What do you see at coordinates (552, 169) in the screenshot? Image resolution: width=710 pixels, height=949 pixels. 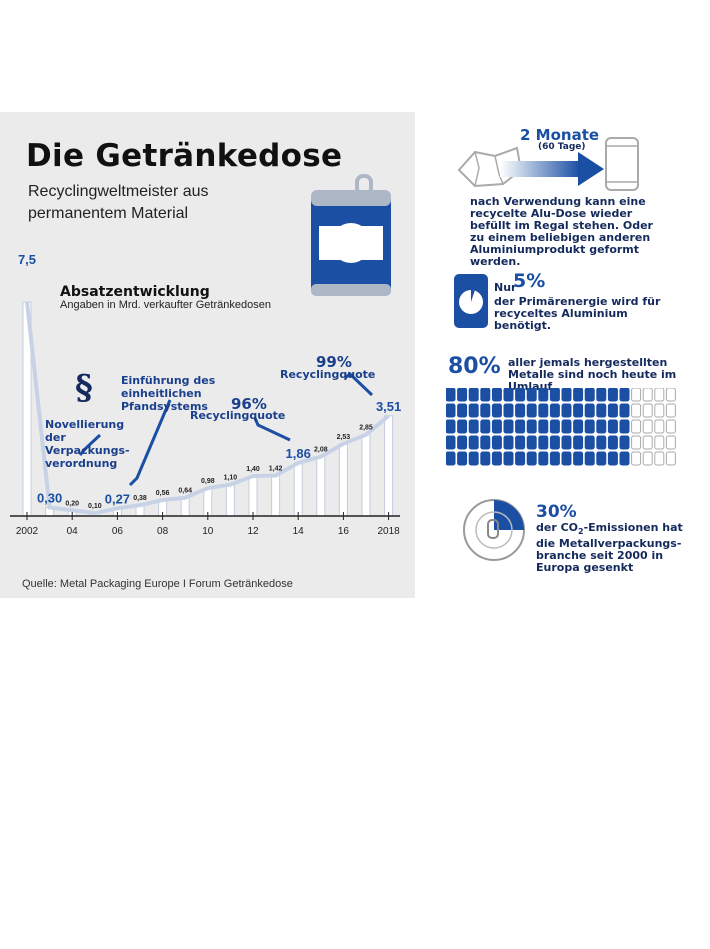 I see `arrow-icon` at bounding box center [552, 169].